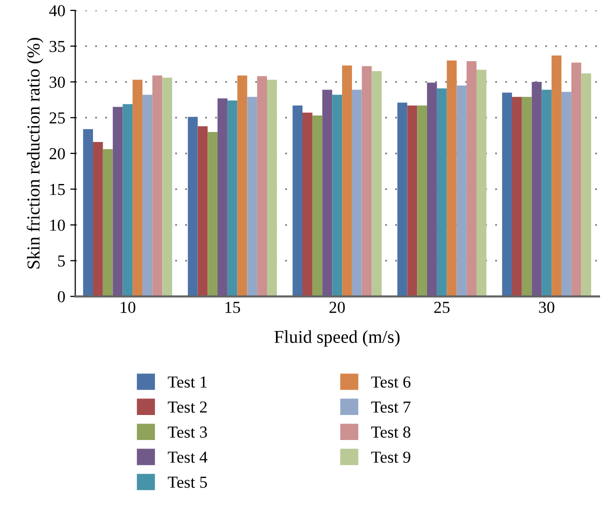 This screenshot has width=602, height=520. Describe the element at coordinates (61, 261) in the screenshot. I see `y-tick-label: 5` at that location.